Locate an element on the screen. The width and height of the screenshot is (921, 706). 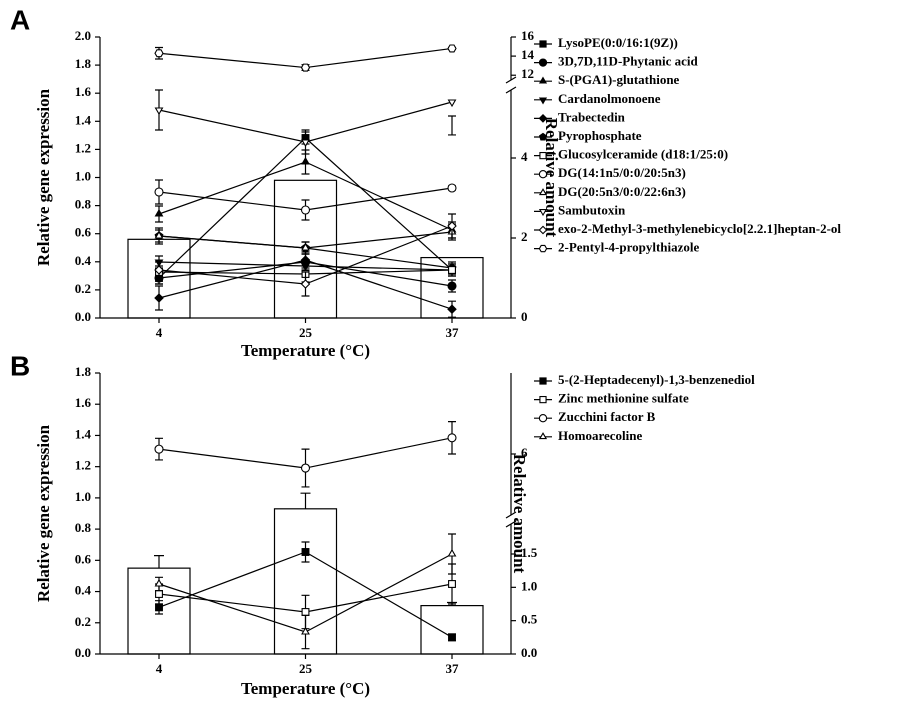
legend-label: LysoPE(0:0/16:1(9Z)) is located at coordinates (618, 42).